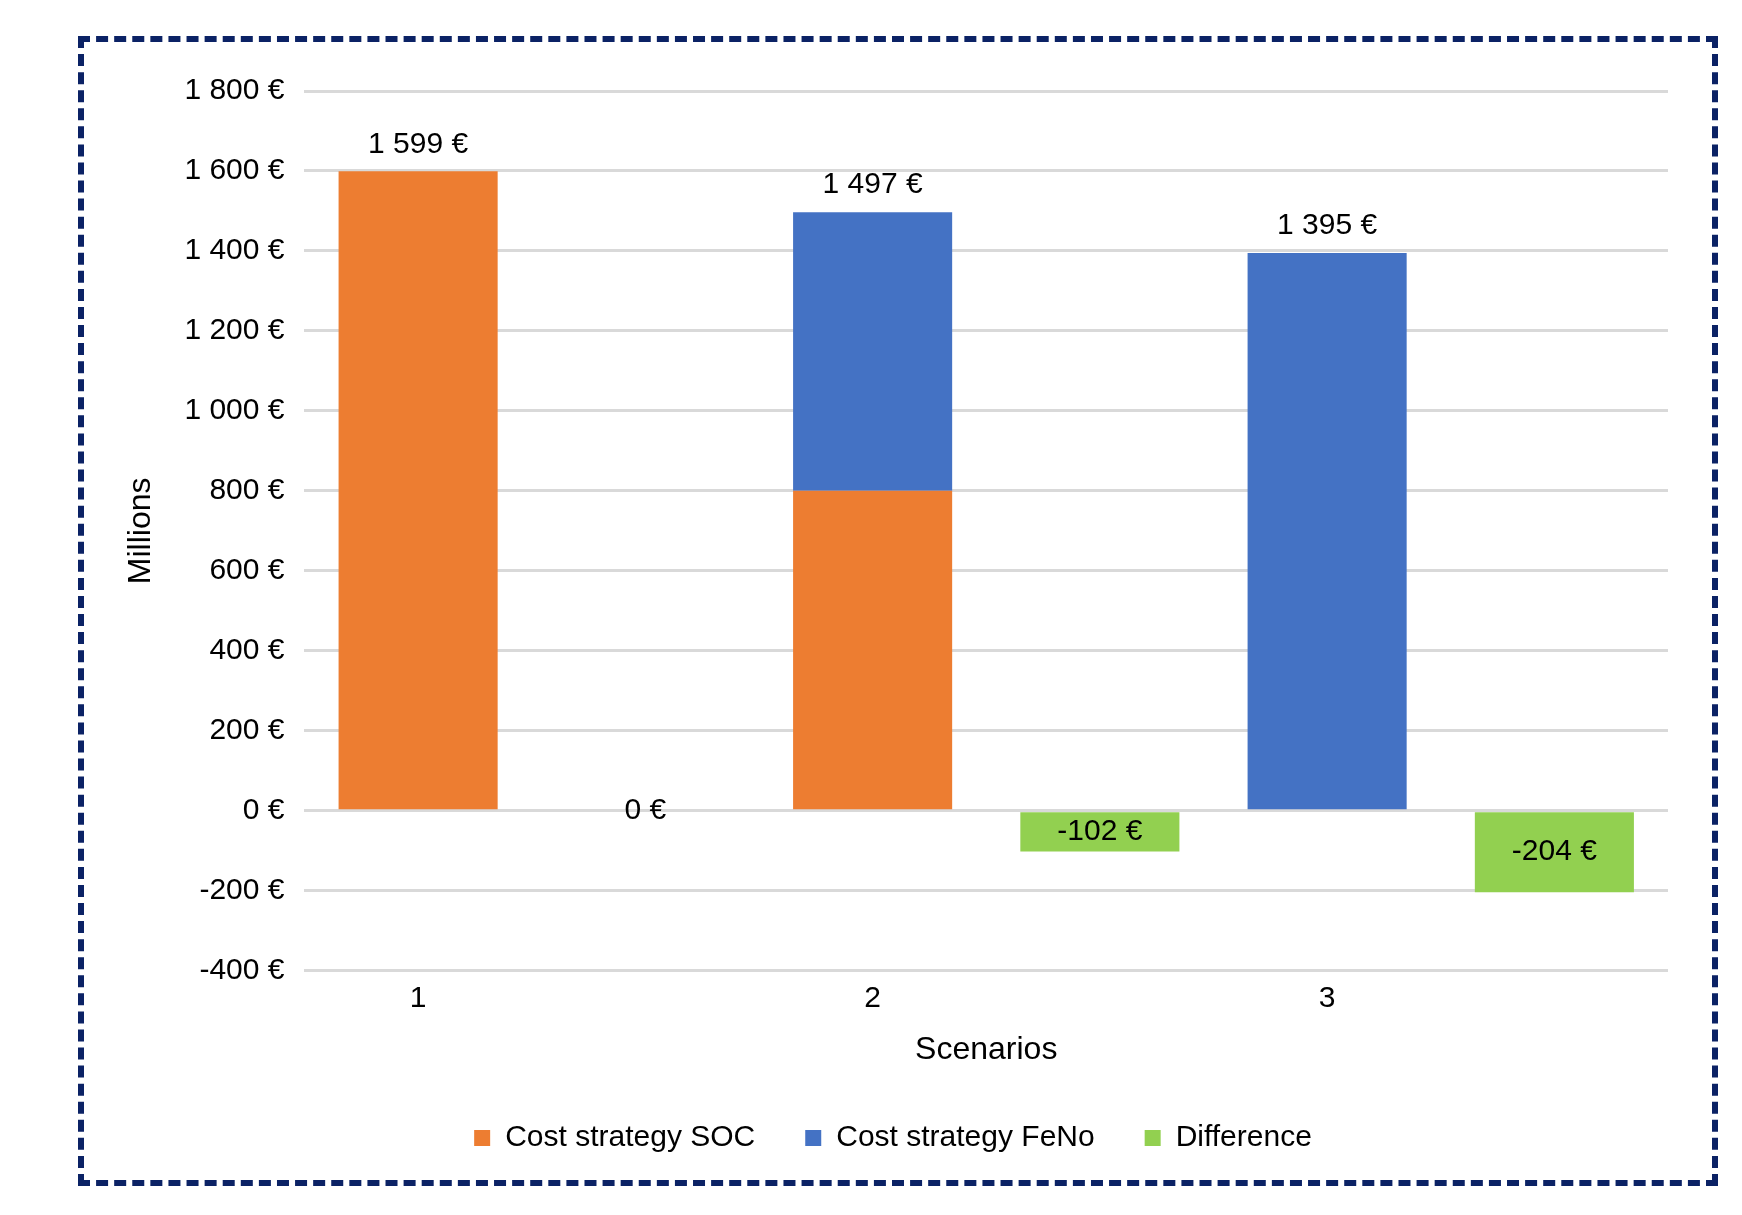 The width and height of the screenshot is (1742, 1215). Describe the element at coordinates (418, 142) in the screenshot. I see `total-label: 1 599 €` at that location.